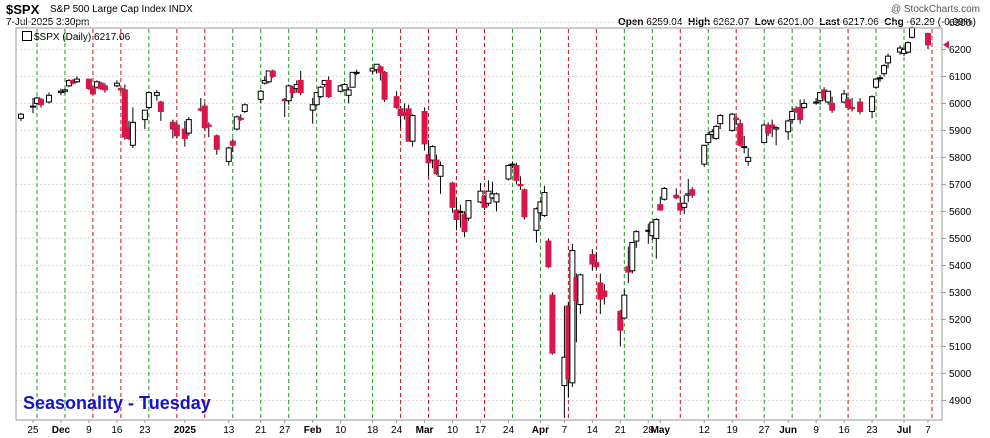  I want to click on y-tick-label: 5800, so click(960, 158).